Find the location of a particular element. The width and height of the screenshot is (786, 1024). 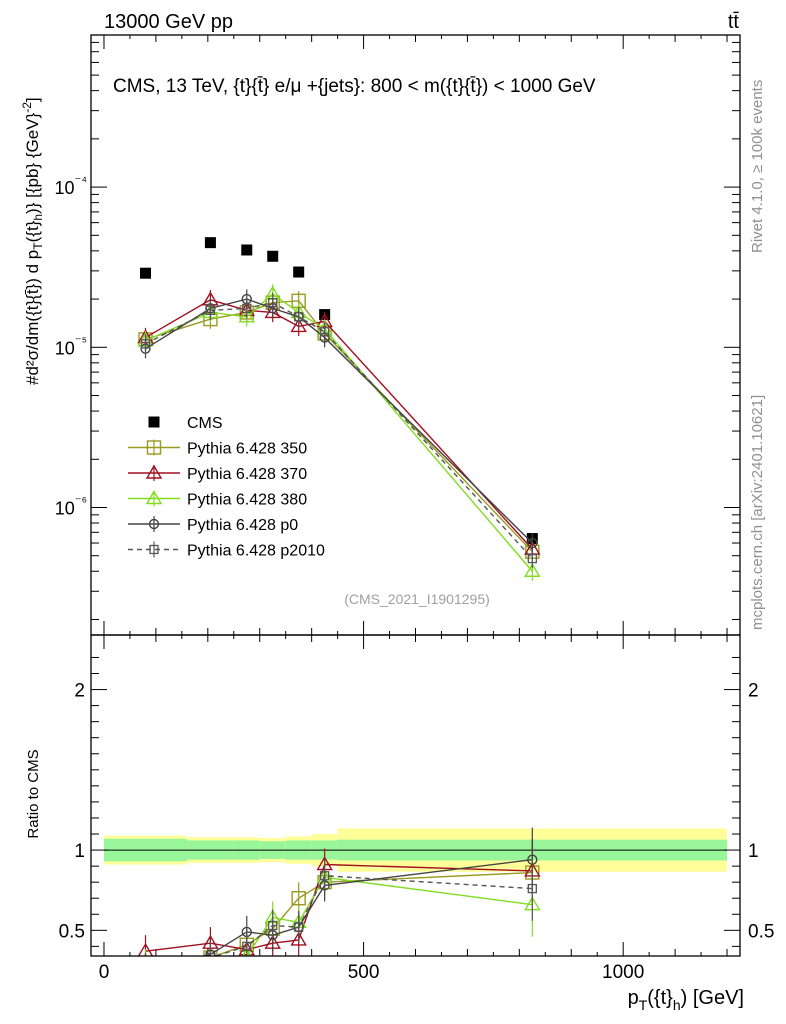

ratio-point-pythia-6-428-p0 is located at coordinates (145, 970).